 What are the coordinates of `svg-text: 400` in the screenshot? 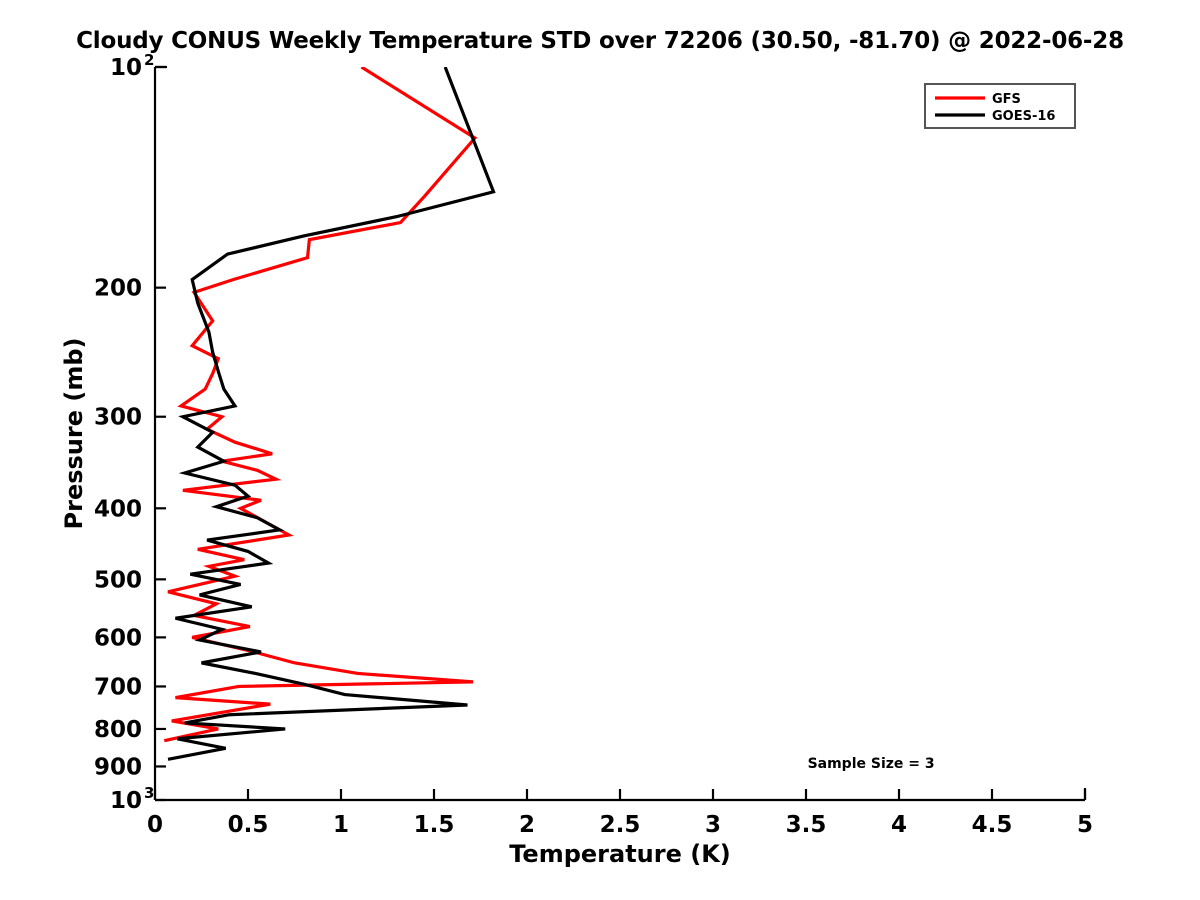 It's located at (118, 509).